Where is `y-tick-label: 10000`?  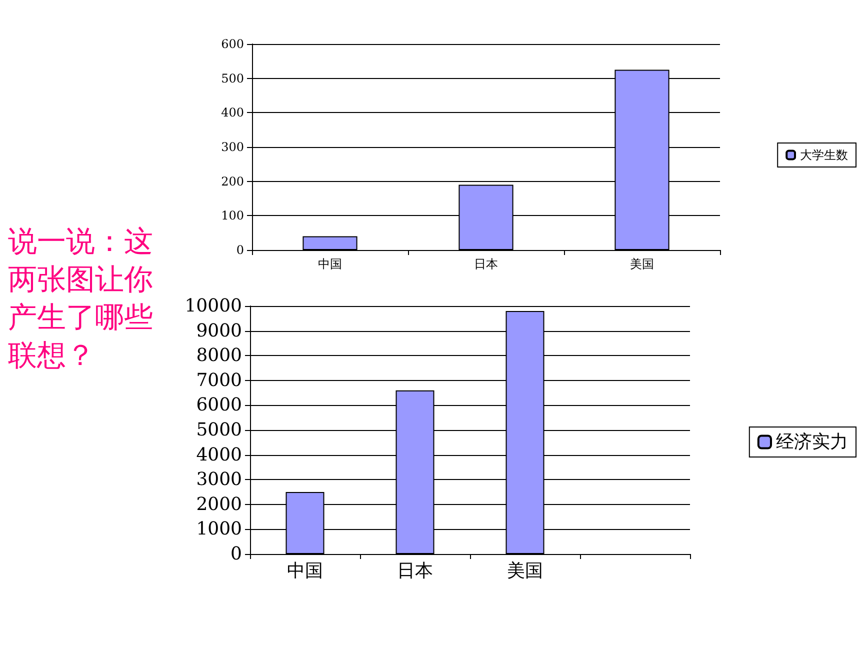
y-tick-label: 10000 is located at coordinates (213, 306).